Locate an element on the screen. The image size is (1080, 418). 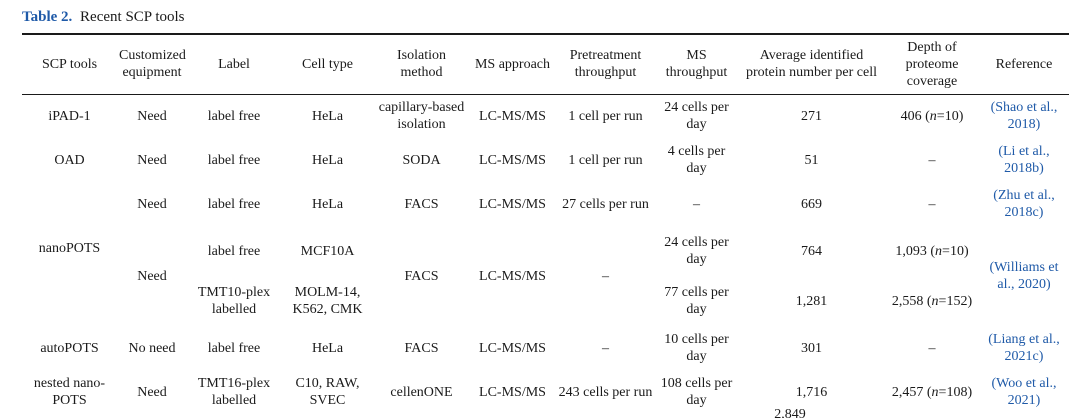
protein-number-cell: 764 is located at coordinates (811, 251).